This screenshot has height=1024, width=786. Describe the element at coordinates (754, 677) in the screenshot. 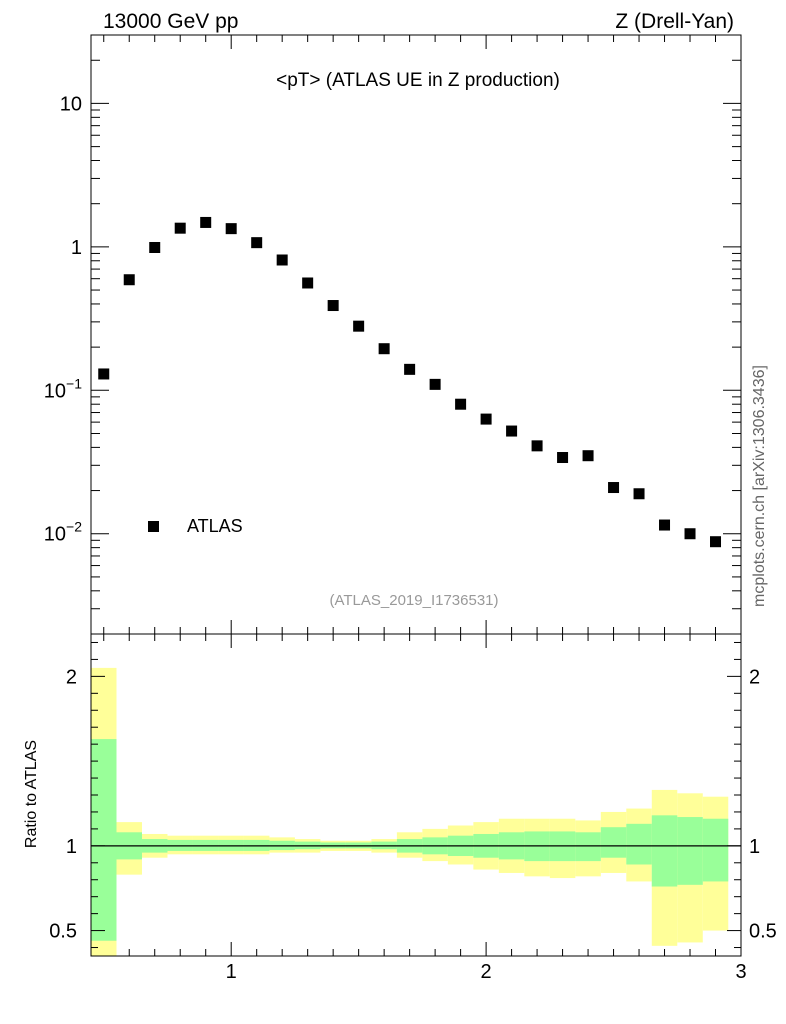

I see `ratio-y-tick-label-right: 2` at that location.